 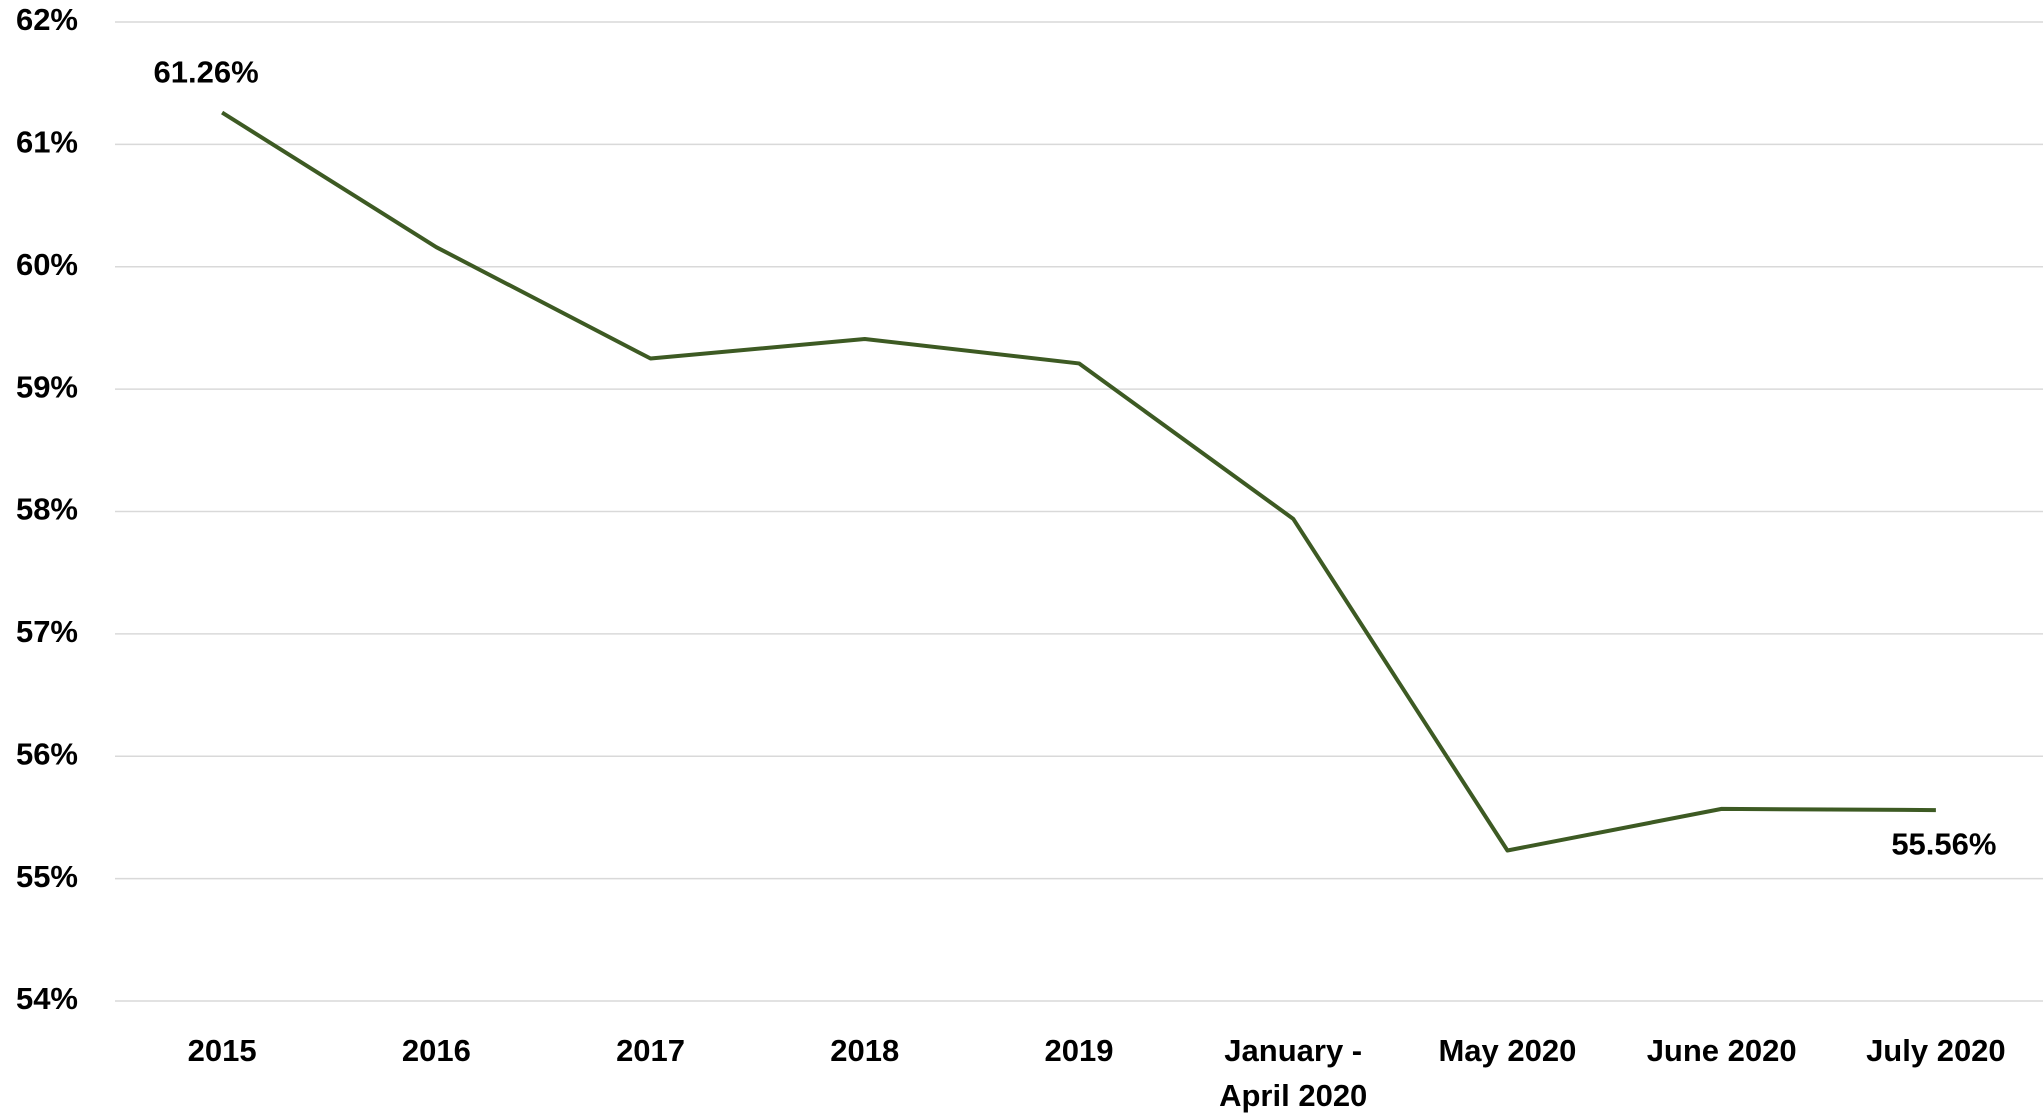 What do you see at coordinates (206, 72) in the screenshot?
I see `data-label: 61.26%` at bounding box center [206, 72].